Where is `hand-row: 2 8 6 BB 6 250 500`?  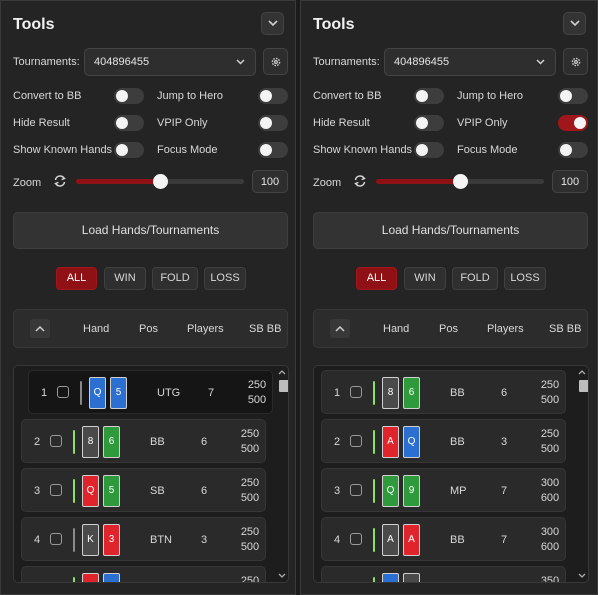 hand-row: 2 8 6 BB 6 250 500 is located at coordinates (143, 441).